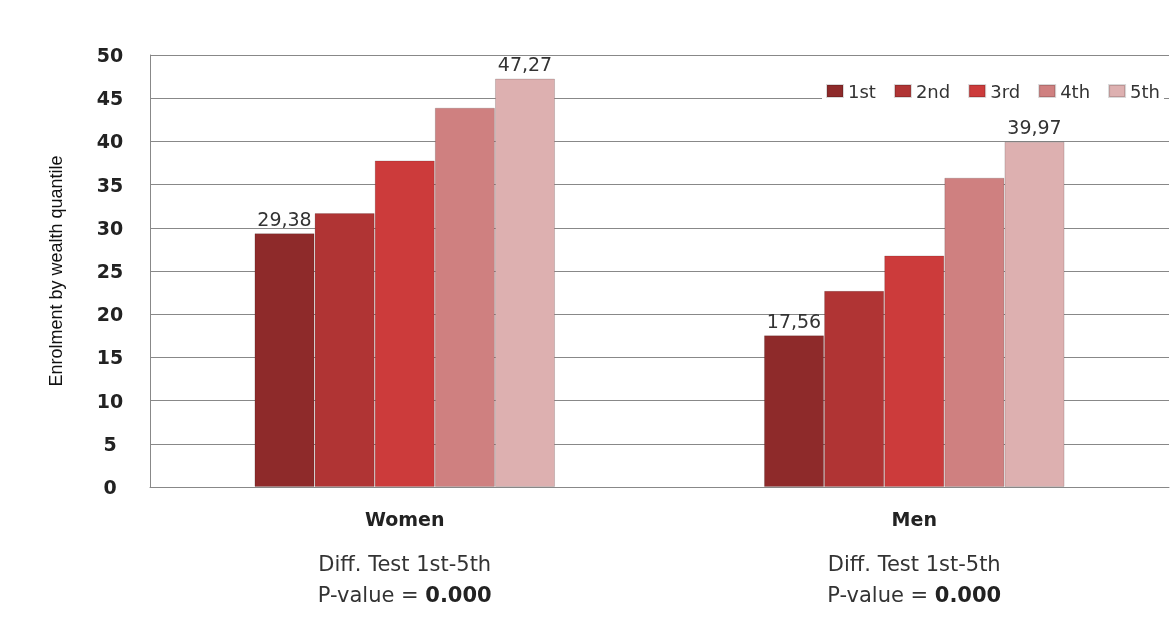 This screenshot has width=1174, height=626. What do you see at coordinates (110, 141) in the screenshot?
I see `y-tick-label: 40` at bounding box center [110, 141].